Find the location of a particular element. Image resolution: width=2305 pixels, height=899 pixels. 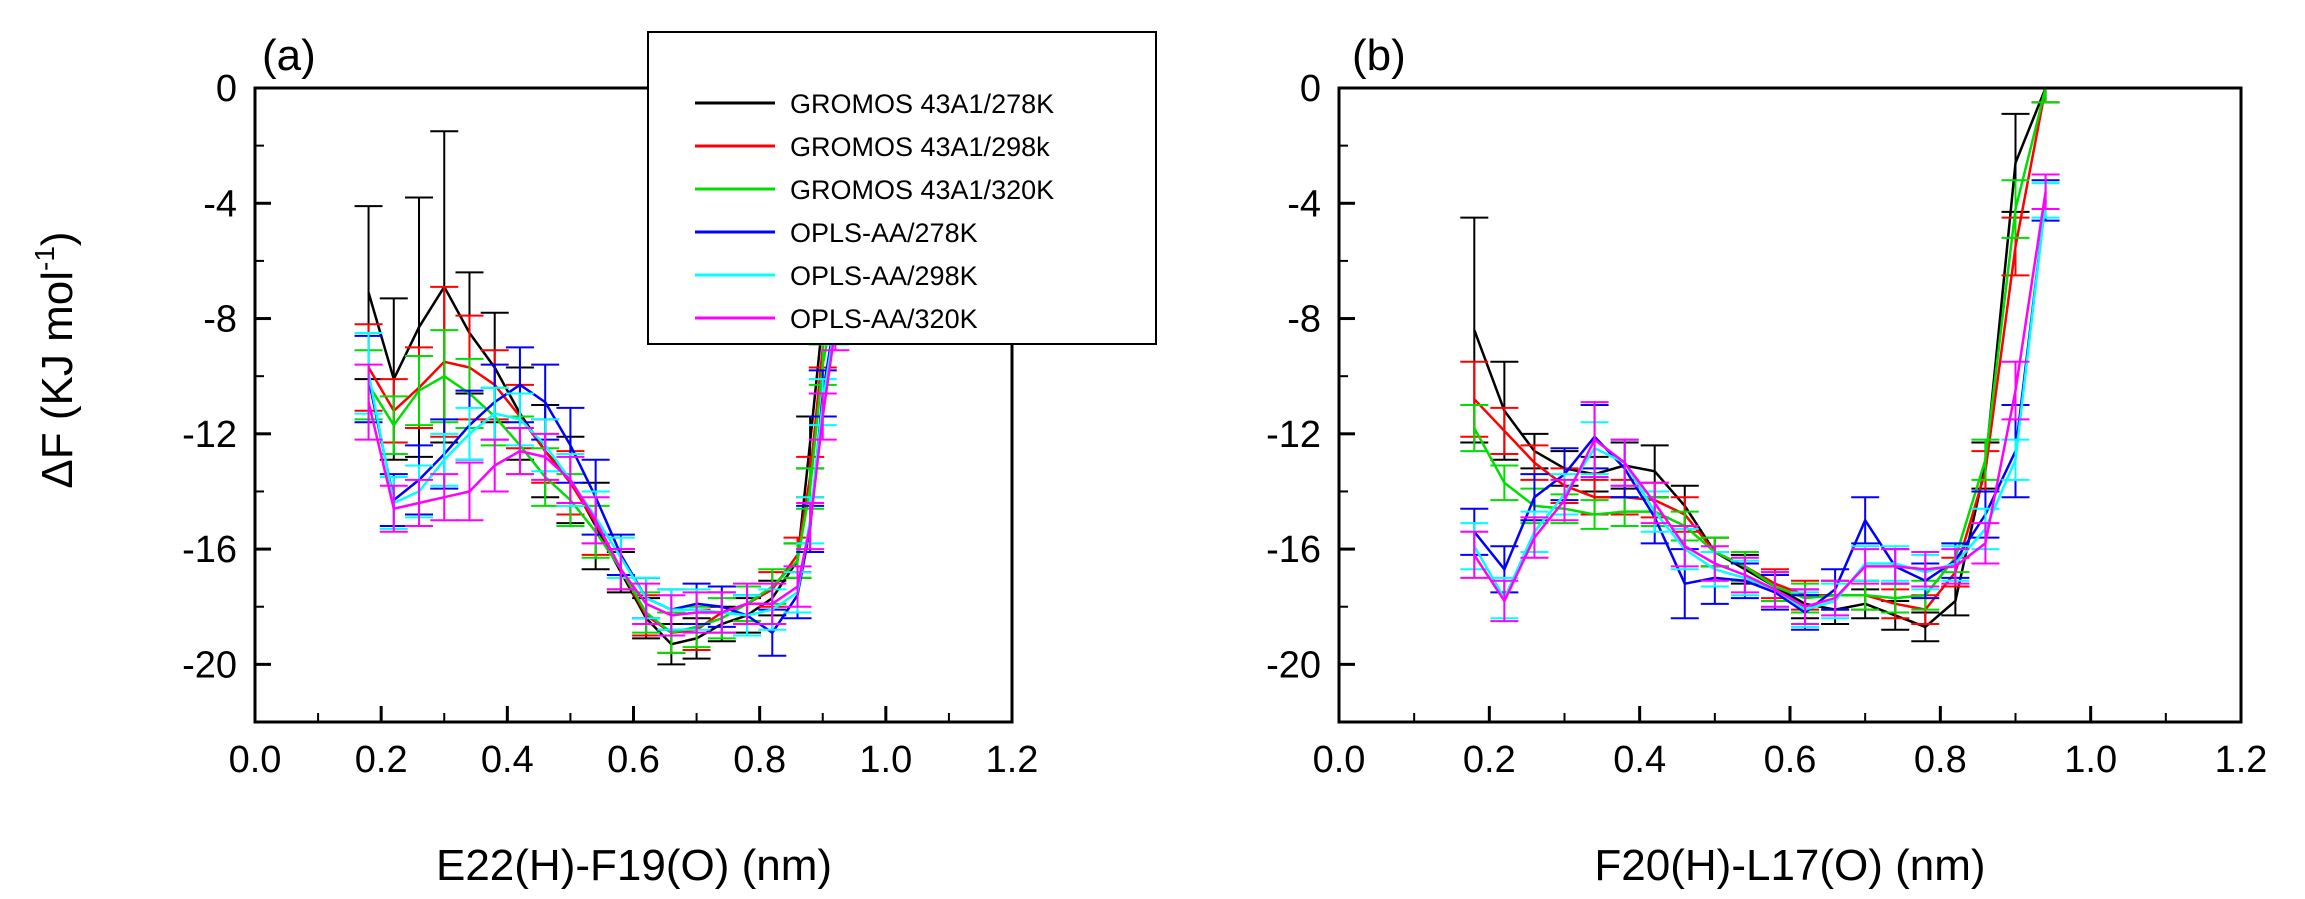

panel-b-label: (b) is located at coordinates (1379, 55).